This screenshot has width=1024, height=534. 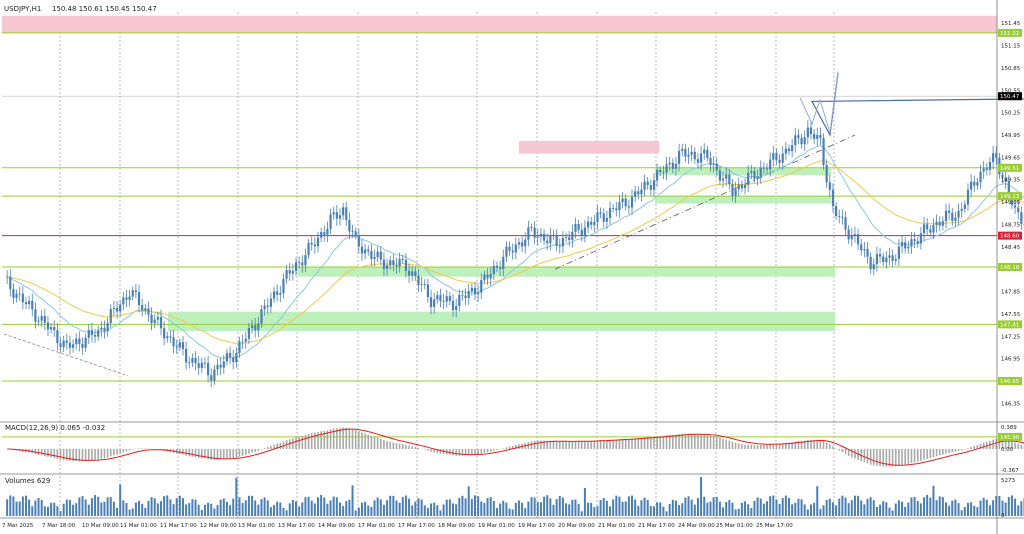 I want to click on time-tick-label: 13 Mar 17:00, so click(x=296, y=526).